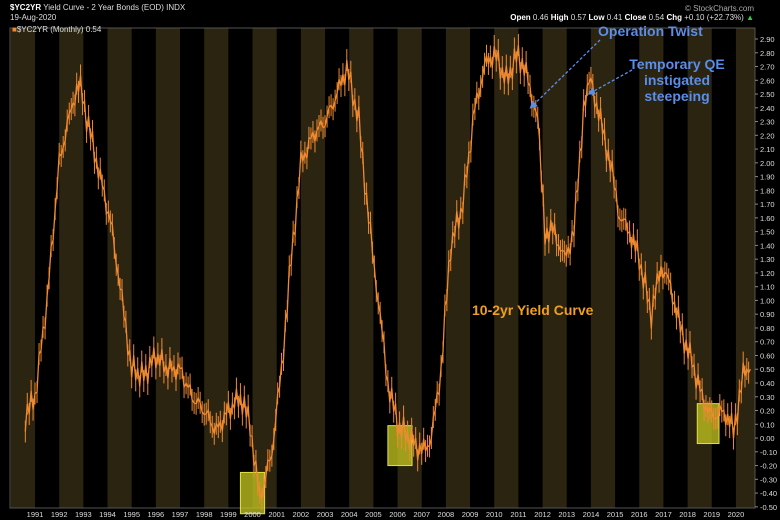 The width and height of the screenshot is (780, 520). What do you see at coordinates (687, 514) in the screenshot?
I see `x-tick-label: 2018` at bounding box center [687, 514].